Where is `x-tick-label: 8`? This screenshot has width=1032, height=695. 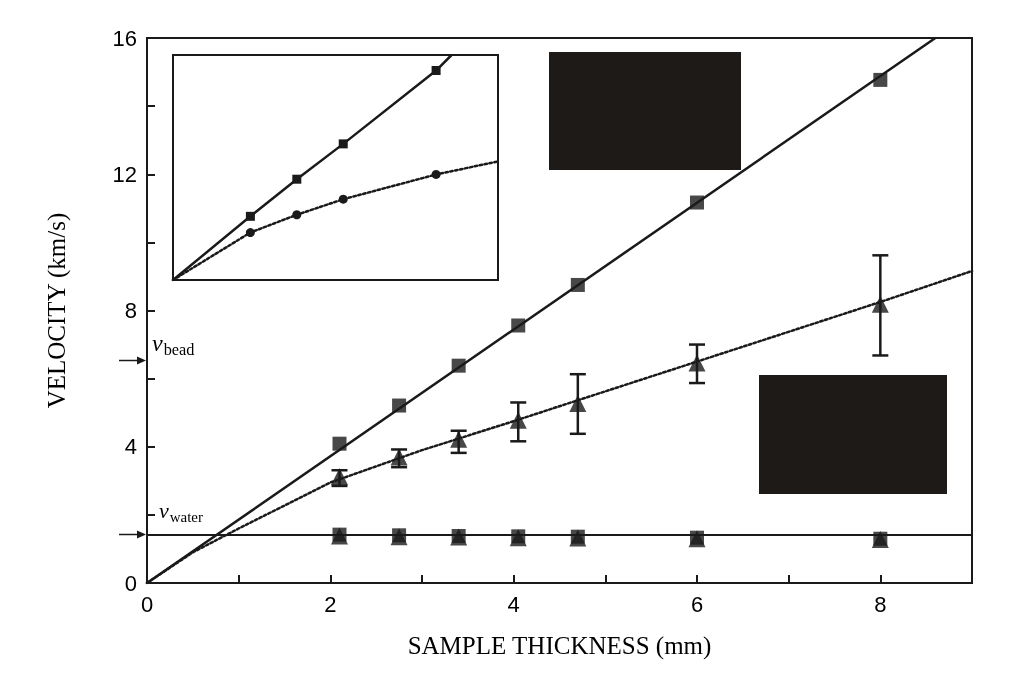
x-tick-label: 8 is located at coordinates (880, 604).